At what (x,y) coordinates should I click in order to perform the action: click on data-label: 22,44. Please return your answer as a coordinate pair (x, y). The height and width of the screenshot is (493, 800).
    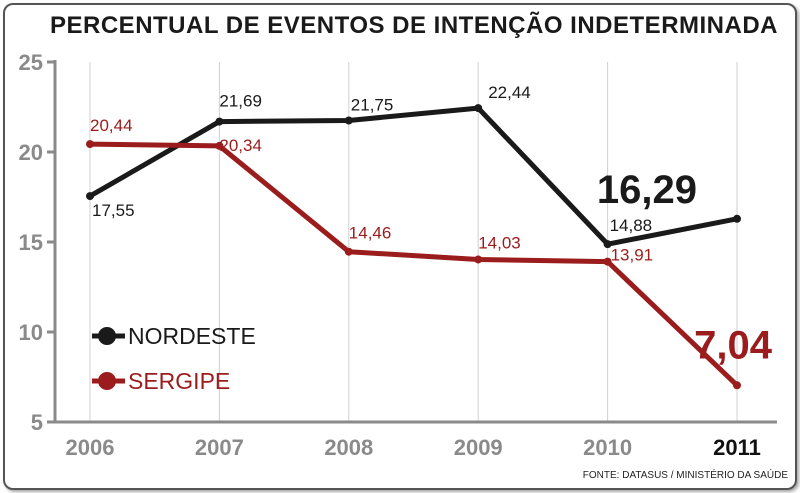
    Looking at the image, I should click on (509, 92).